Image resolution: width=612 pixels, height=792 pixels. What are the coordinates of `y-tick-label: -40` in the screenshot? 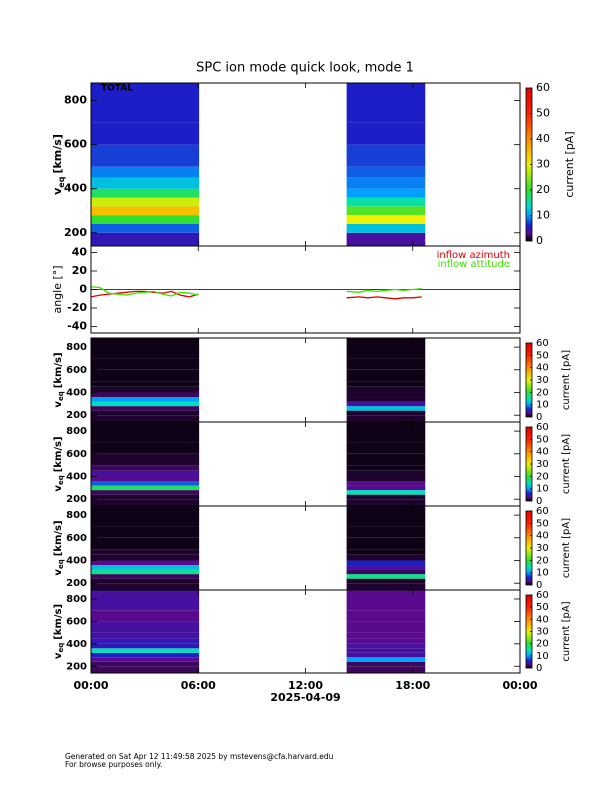 It's located at (77, 326).